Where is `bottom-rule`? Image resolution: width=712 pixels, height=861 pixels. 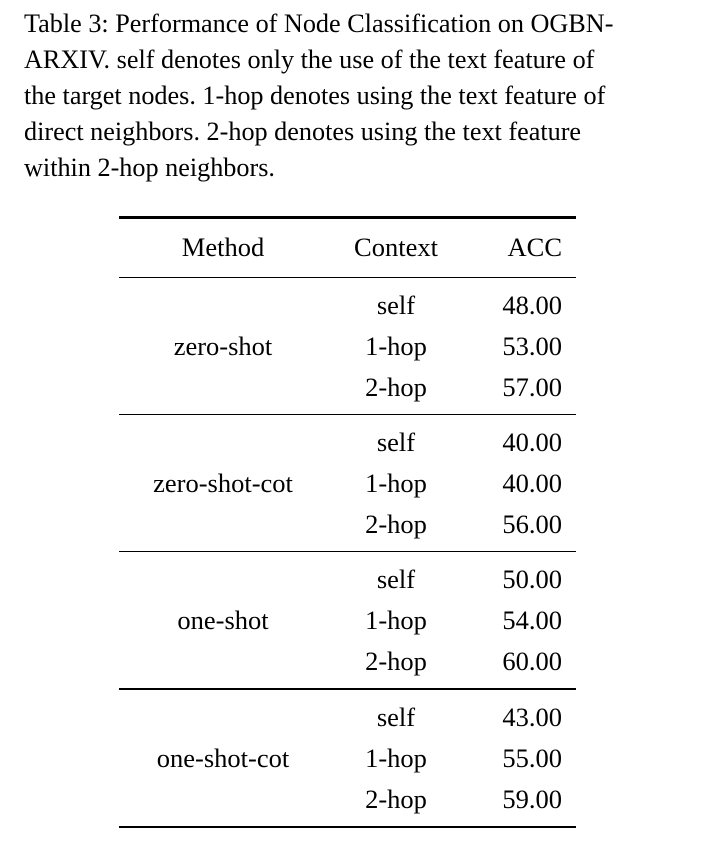
bottom-rule is located at coordinates (347, 827).